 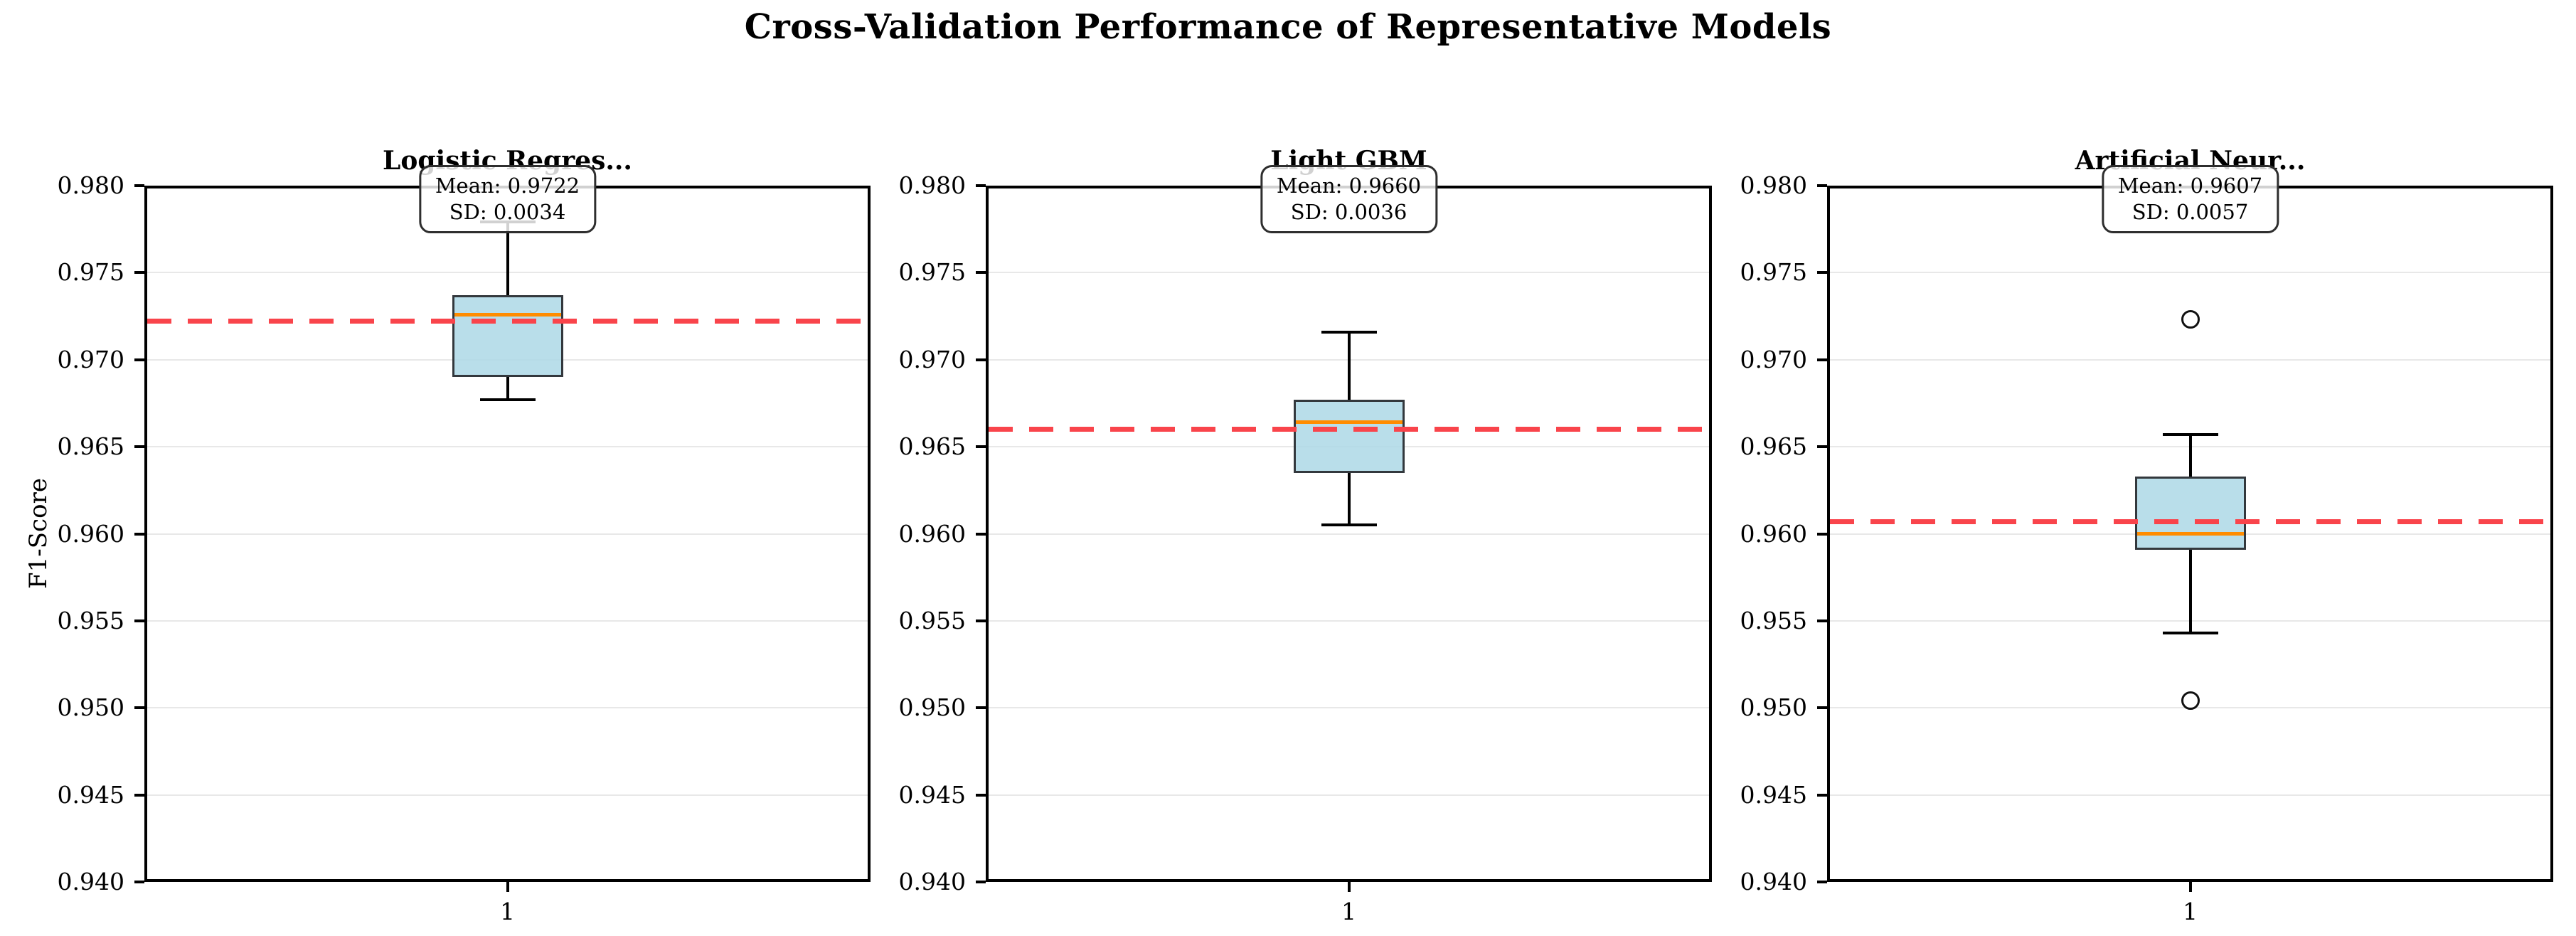 What do you see at coordinates (507, 199) in the screenshot?
I see `annotation-box: Mean: 0.9722 SD: 0.0034` at bounding box center [507, 199].